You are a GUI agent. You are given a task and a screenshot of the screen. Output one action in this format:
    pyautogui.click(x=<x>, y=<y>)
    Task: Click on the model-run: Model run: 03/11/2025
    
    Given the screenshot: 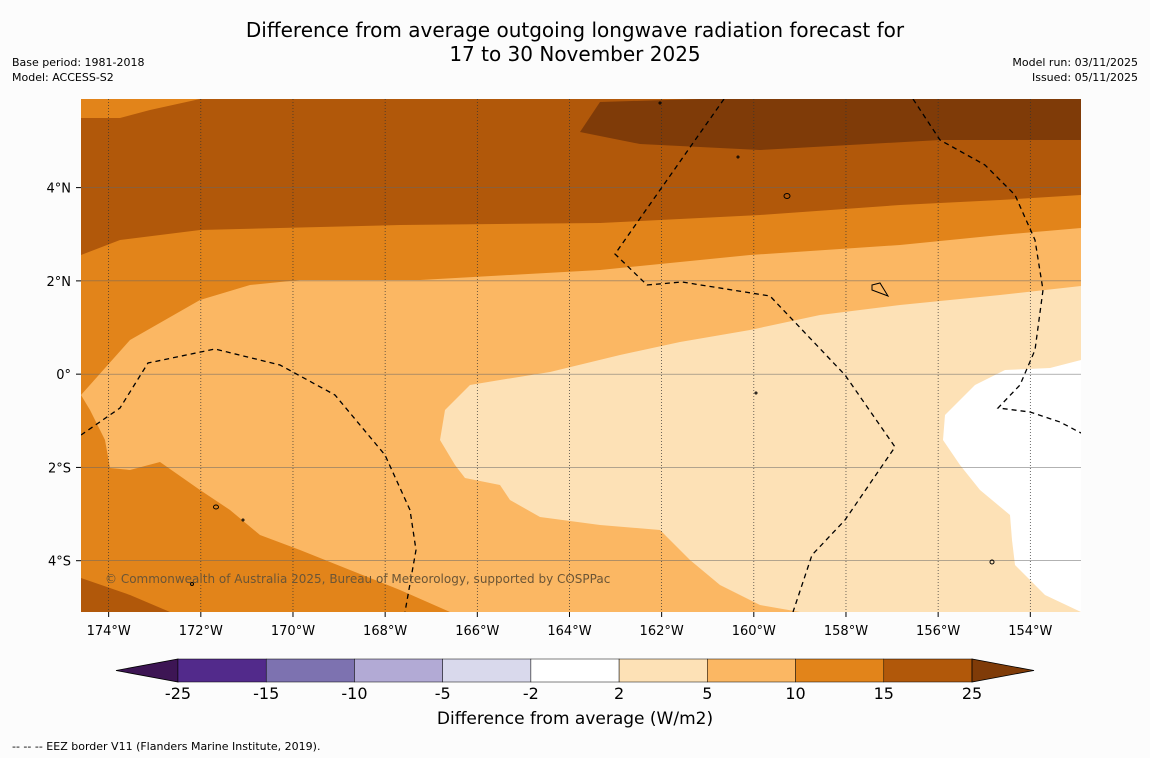 What is the action you would take?
    pyautogui.click(x=1075, y=62)
    